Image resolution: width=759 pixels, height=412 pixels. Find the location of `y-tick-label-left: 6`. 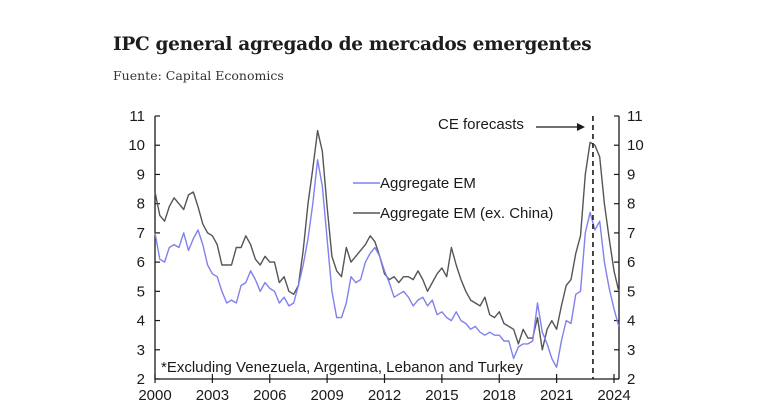

y-tick-label-left: 6 is located at coordinates (141, 262).